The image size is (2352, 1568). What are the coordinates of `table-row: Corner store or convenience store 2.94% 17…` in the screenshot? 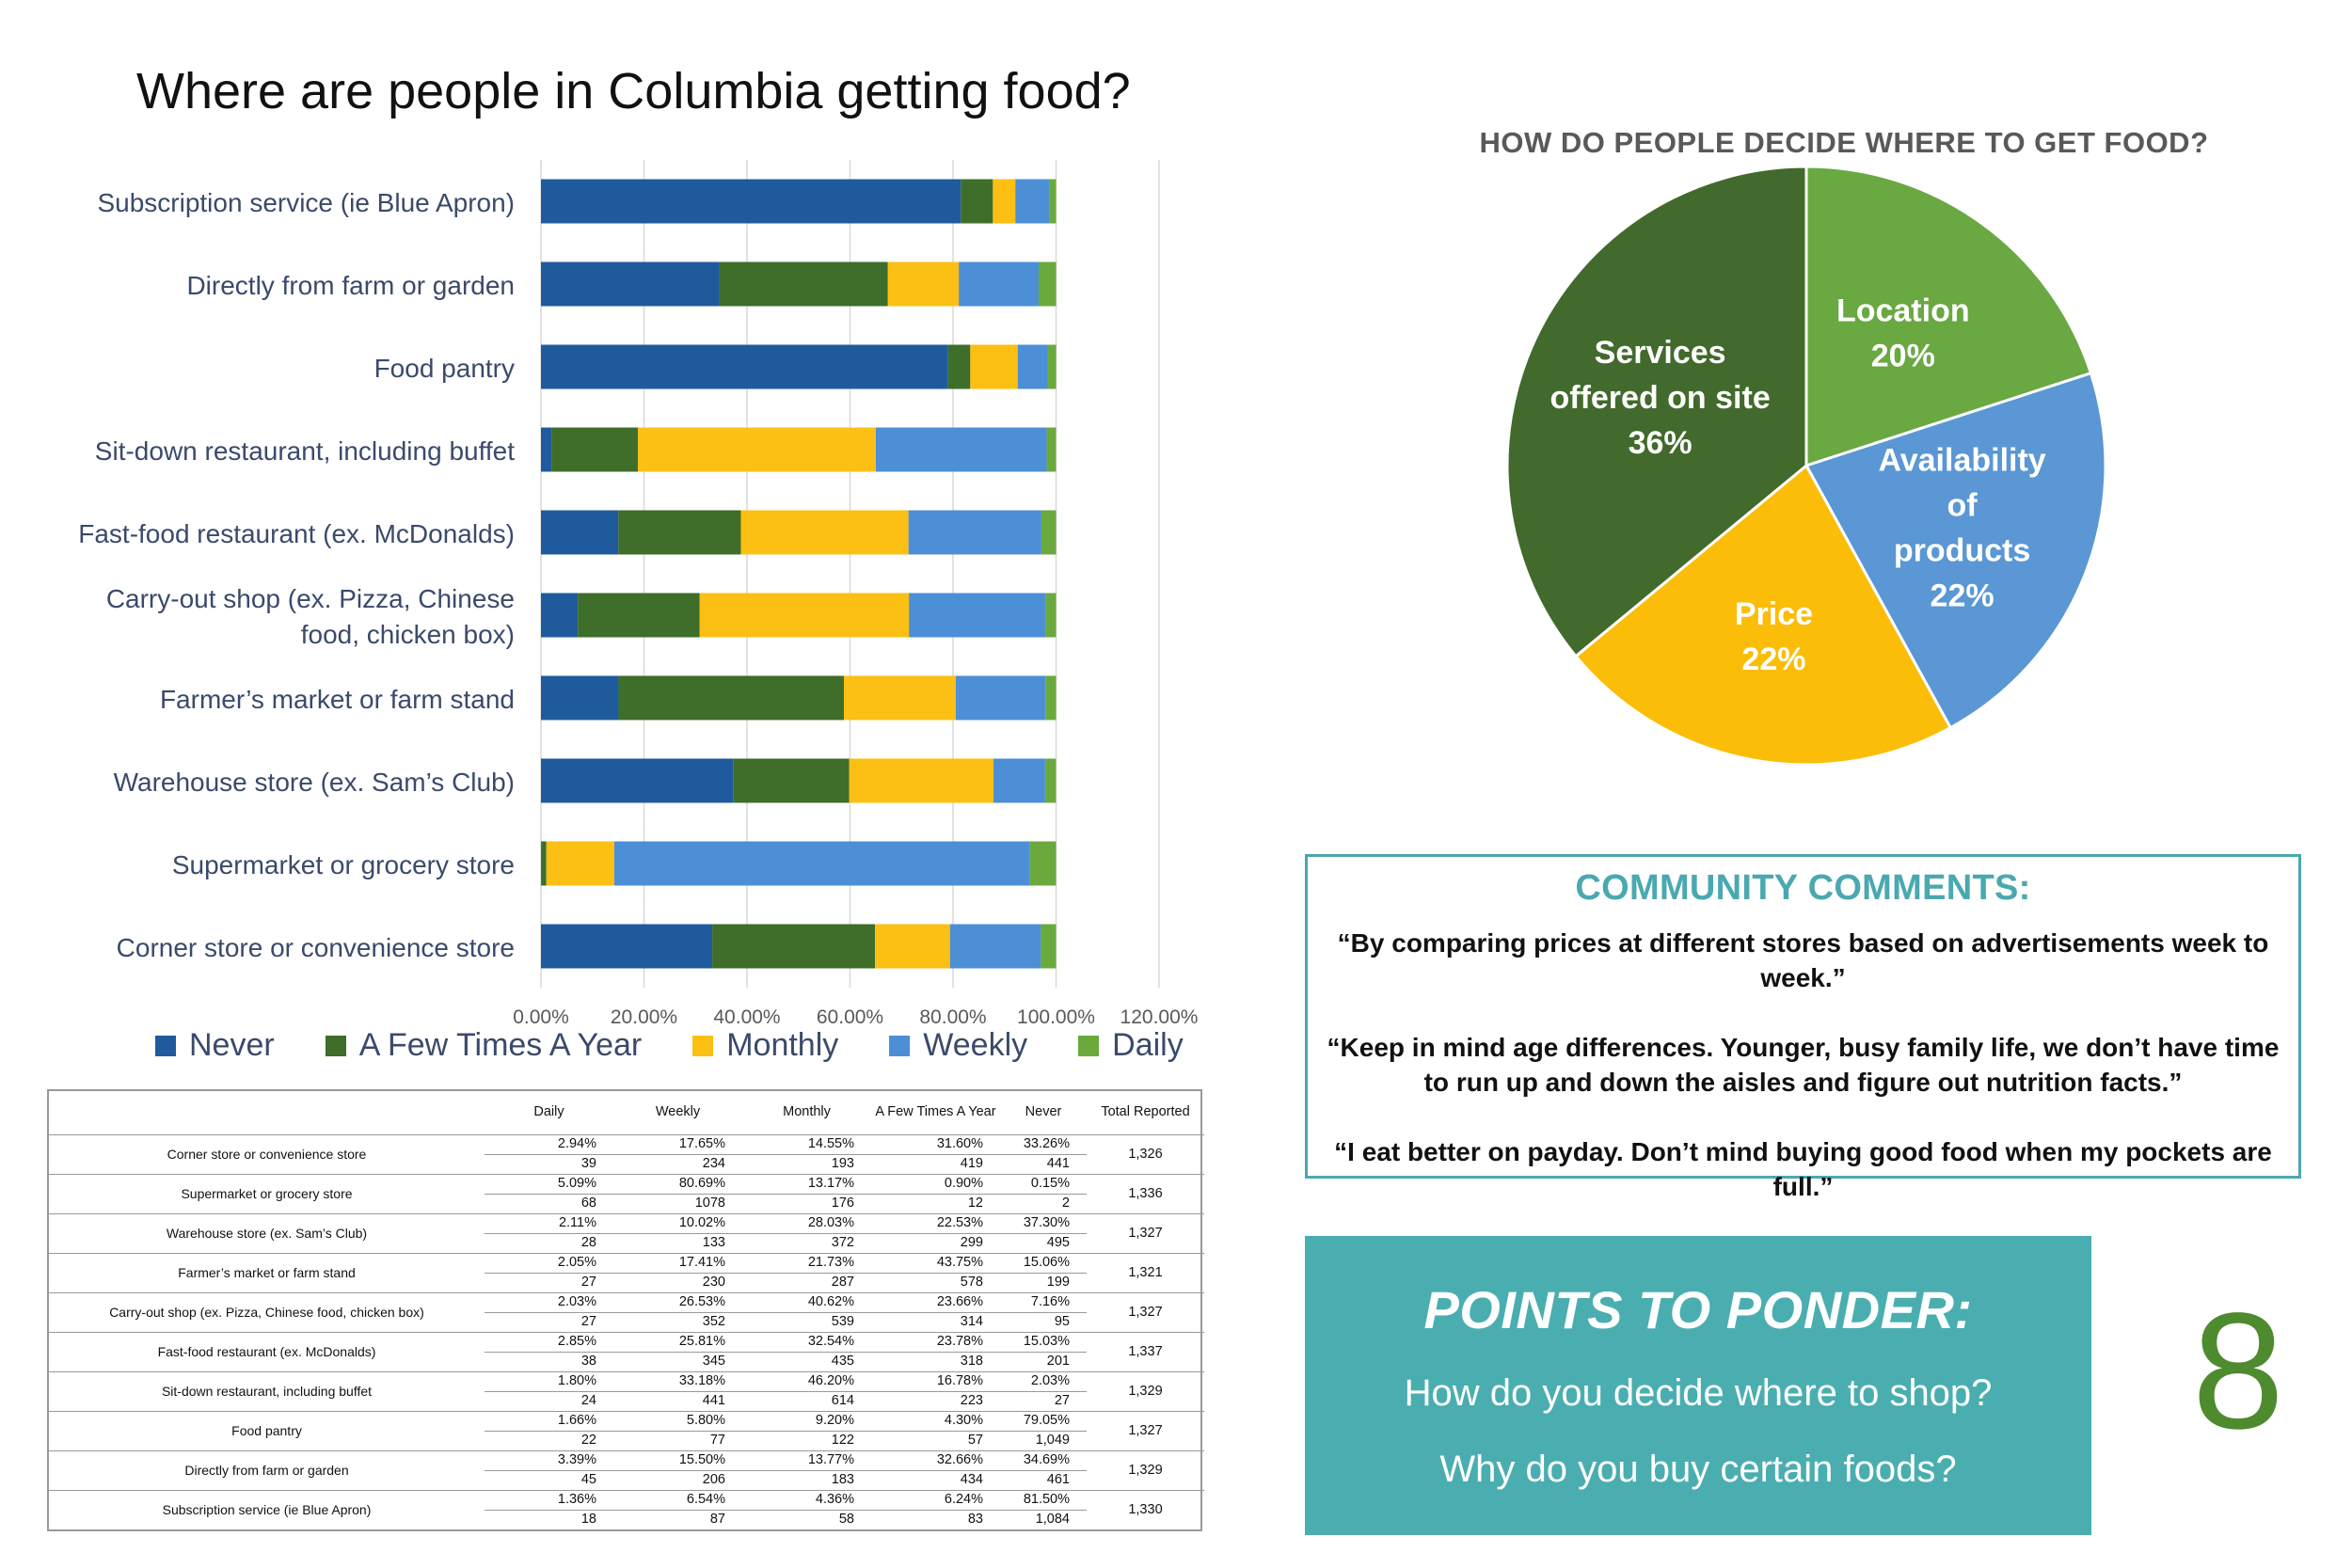 It's located at (626, 1154).